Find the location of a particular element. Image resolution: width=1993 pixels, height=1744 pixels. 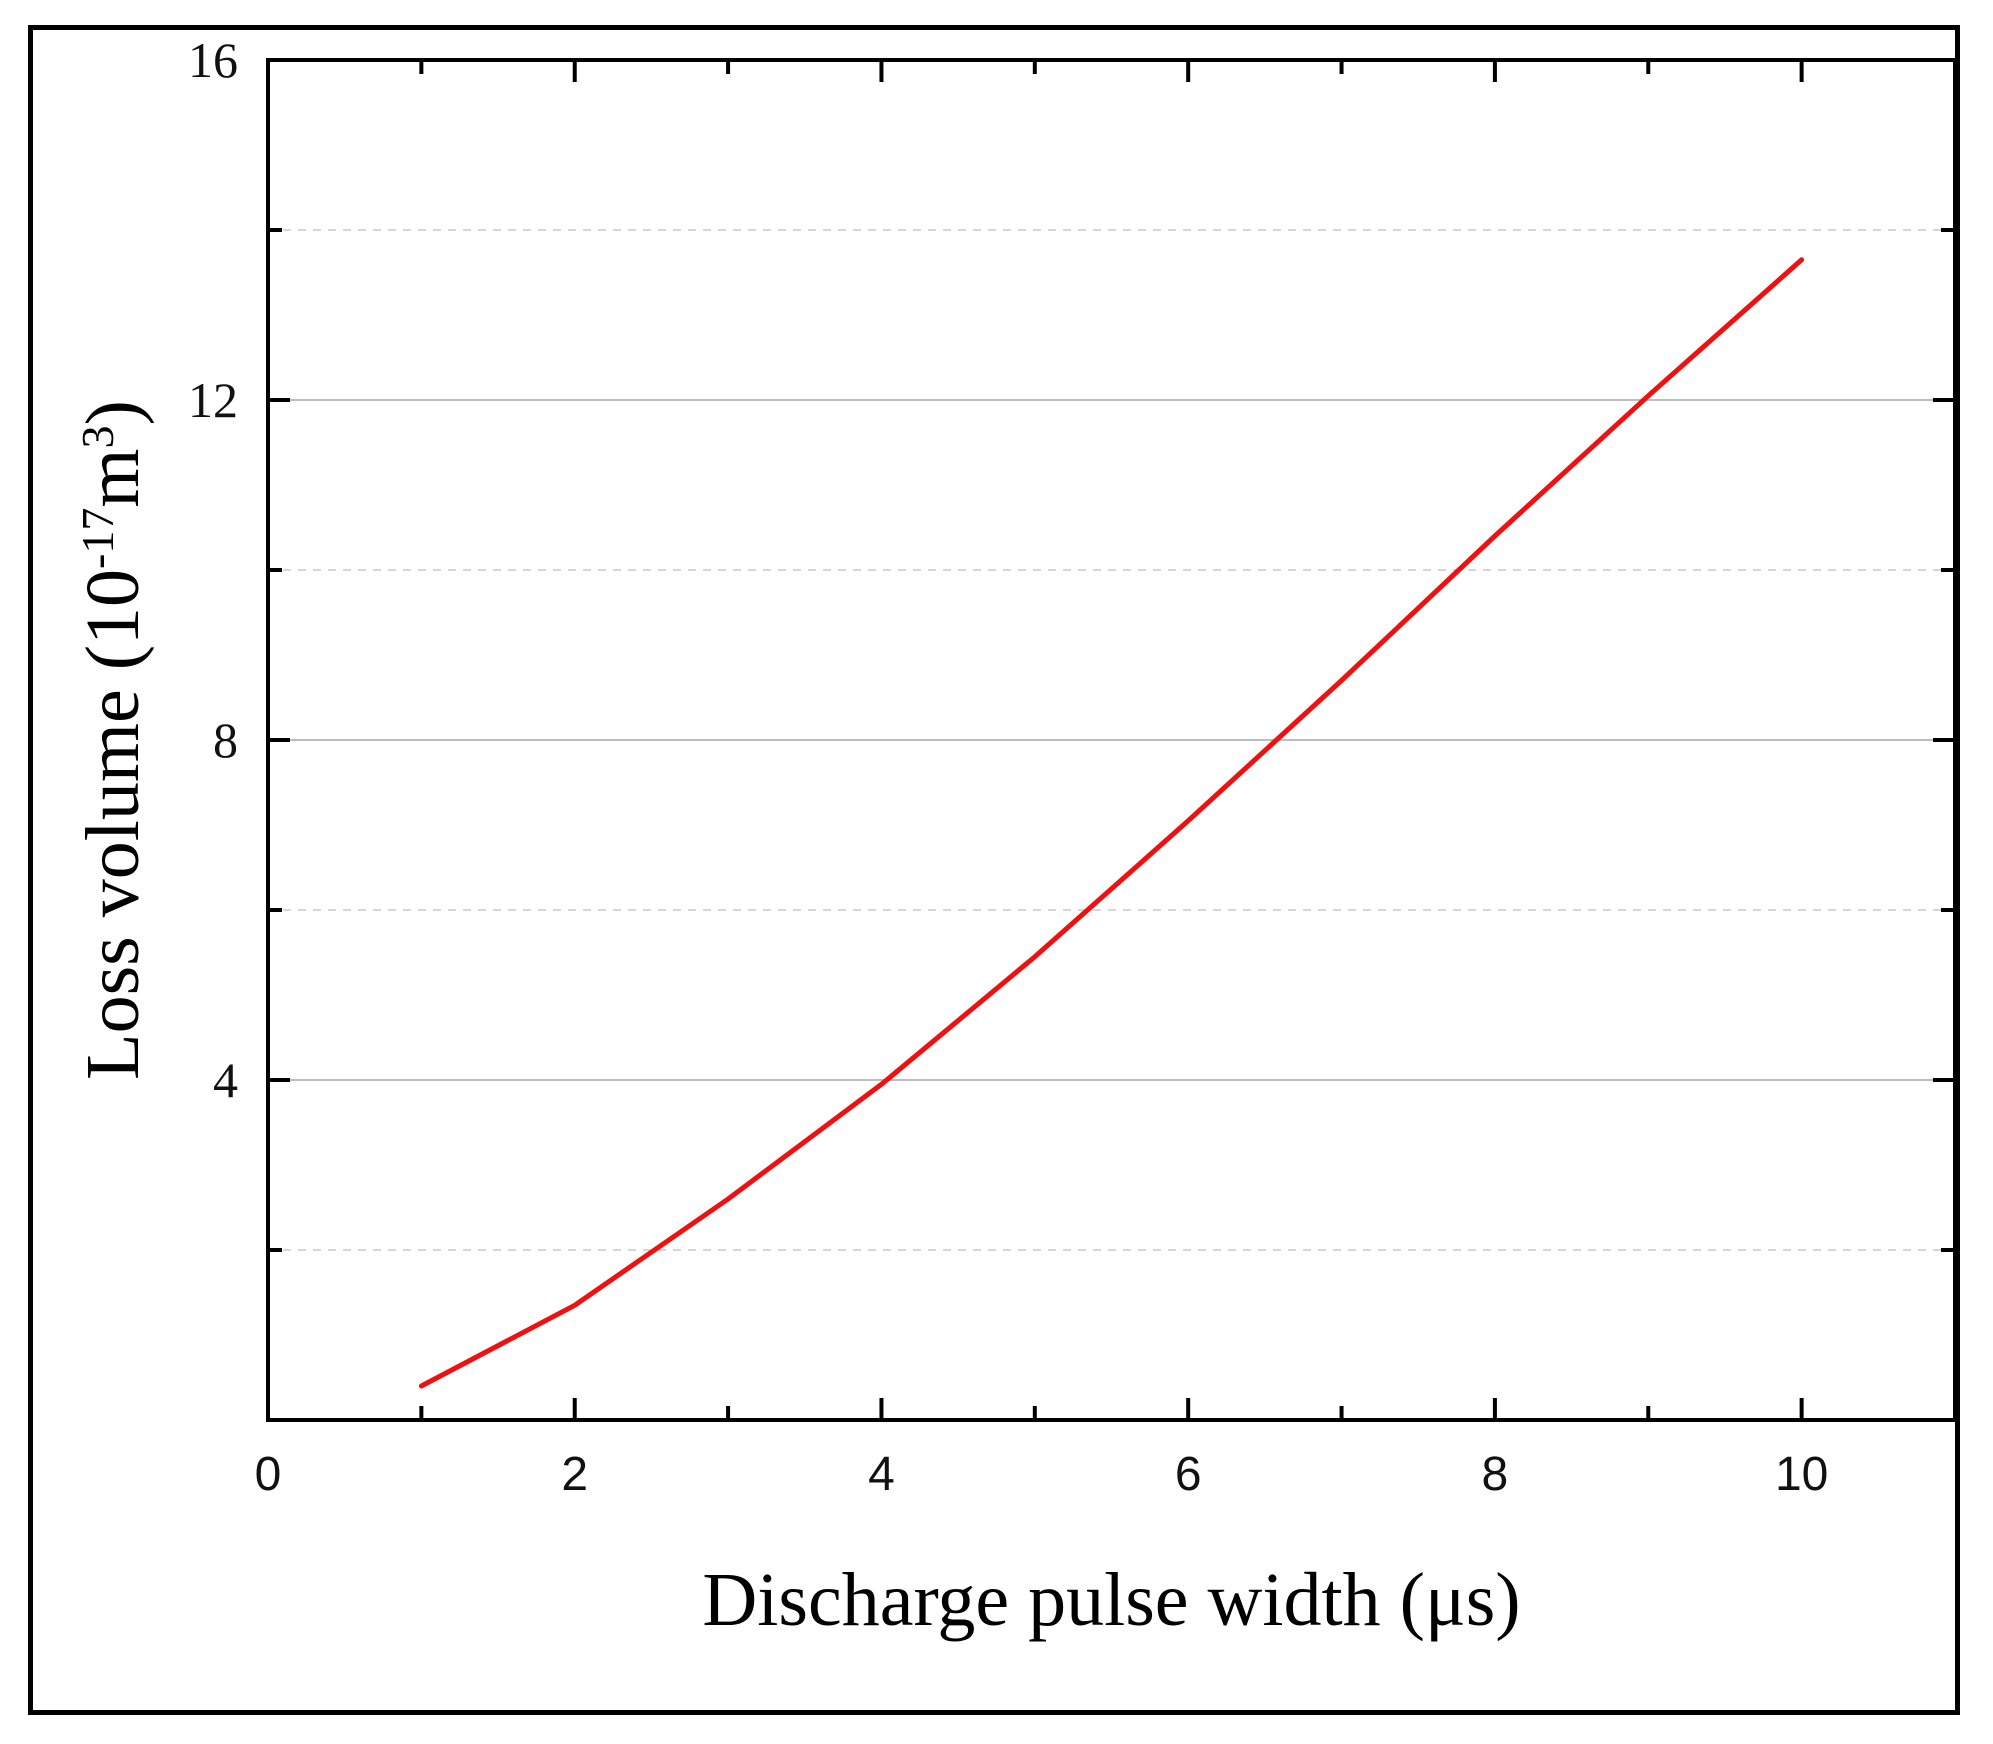

y-tick-label: 4 is located at coordinates (225, 1080).